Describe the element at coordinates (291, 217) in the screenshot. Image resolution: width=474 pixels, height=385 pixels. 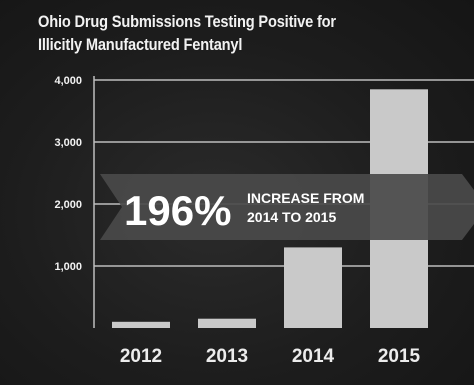
I see `callout-line-2: 2014 TO 2015` at that location.